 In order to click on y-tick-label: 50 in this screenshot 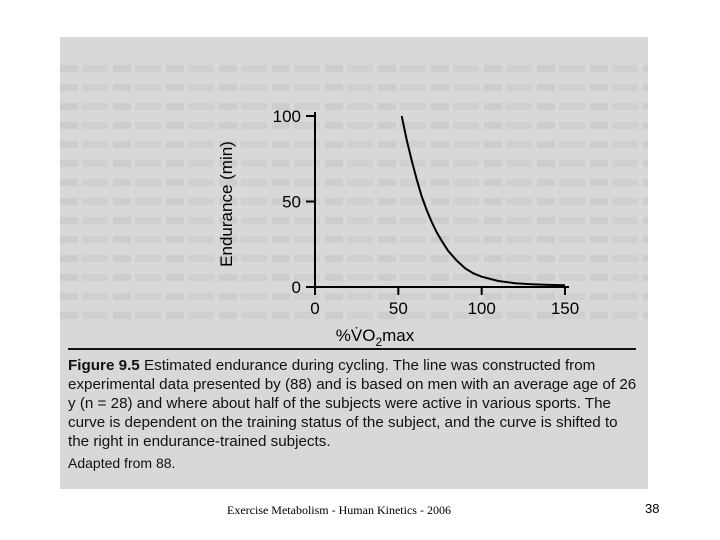, I will do `click(291, 202)`.